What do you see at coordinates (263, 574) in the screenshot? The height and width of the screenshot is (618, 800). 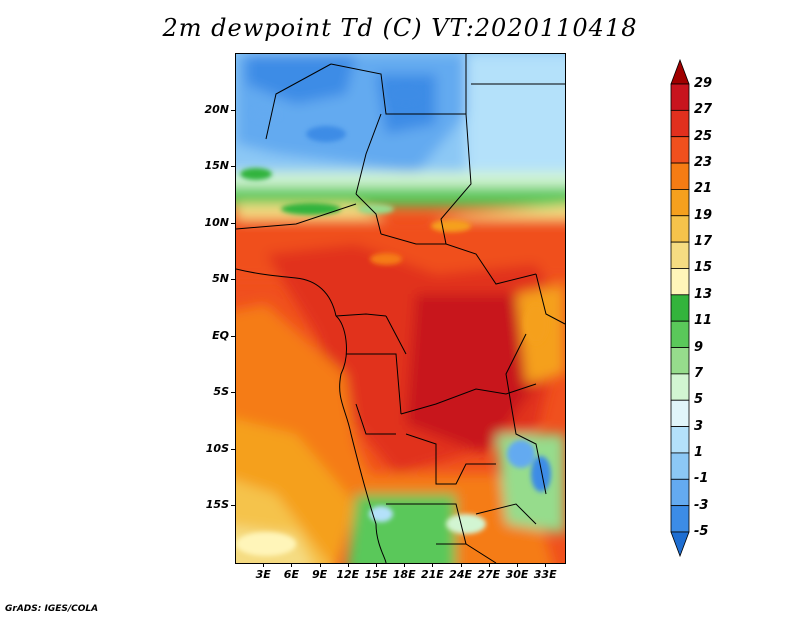 I see `lon-tick-label: 3E` at bounding box center [263, 574].